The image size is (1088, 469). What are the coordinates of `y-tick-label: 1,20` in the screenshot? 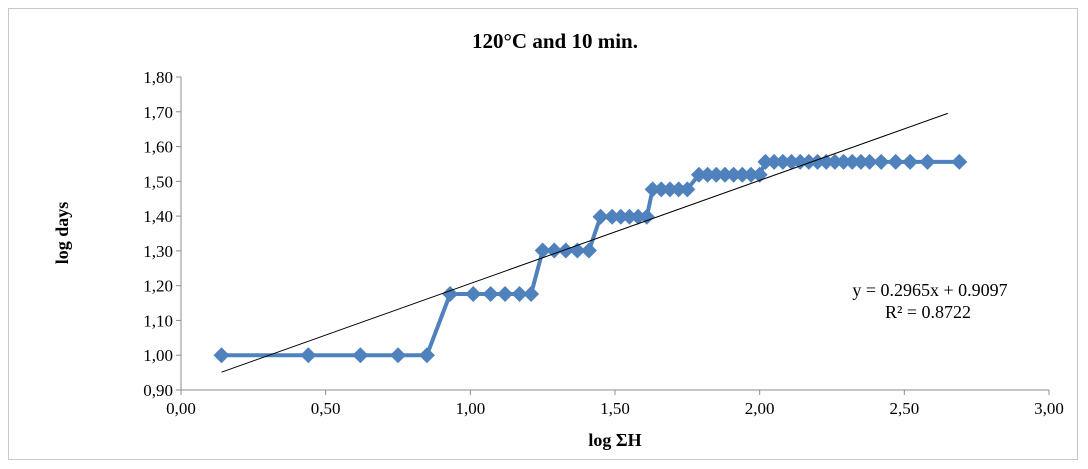 It's located at (158, 286).